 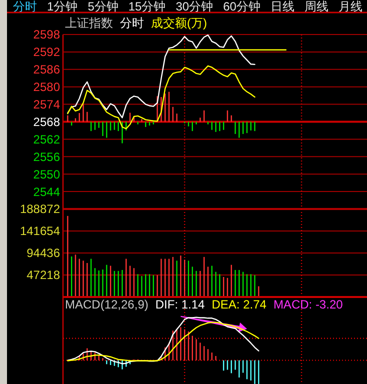 What do you see at coordinates (40, 231) in the screenshot?
I see `y-tick-label: 141654` at bounding box center [40, 231].